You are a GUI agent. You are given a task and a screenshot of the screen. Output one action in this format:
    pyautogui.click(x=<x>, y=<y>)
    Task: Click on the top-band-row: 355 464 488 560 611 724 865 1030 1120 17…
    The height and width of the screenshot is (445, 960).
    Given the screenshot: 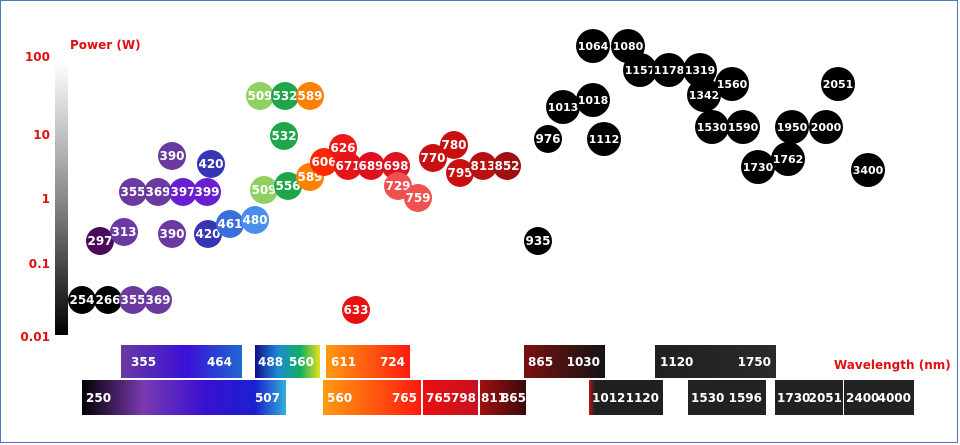 What is the action you would take?
    pyautogui.click(x=448, y=361)
    